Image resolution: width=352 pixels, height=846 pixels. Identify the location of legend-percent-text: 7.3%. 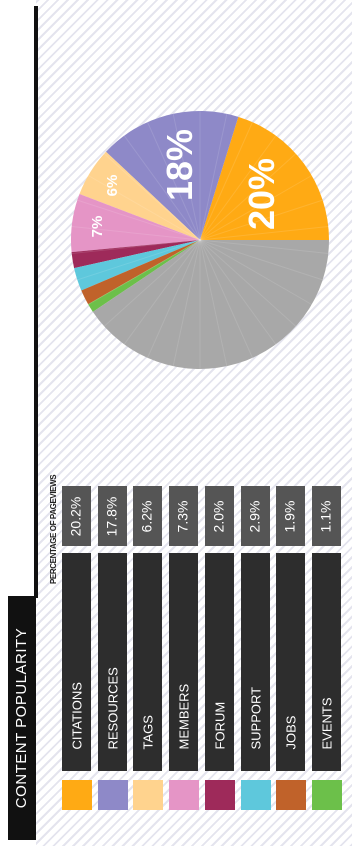
(182, 516).